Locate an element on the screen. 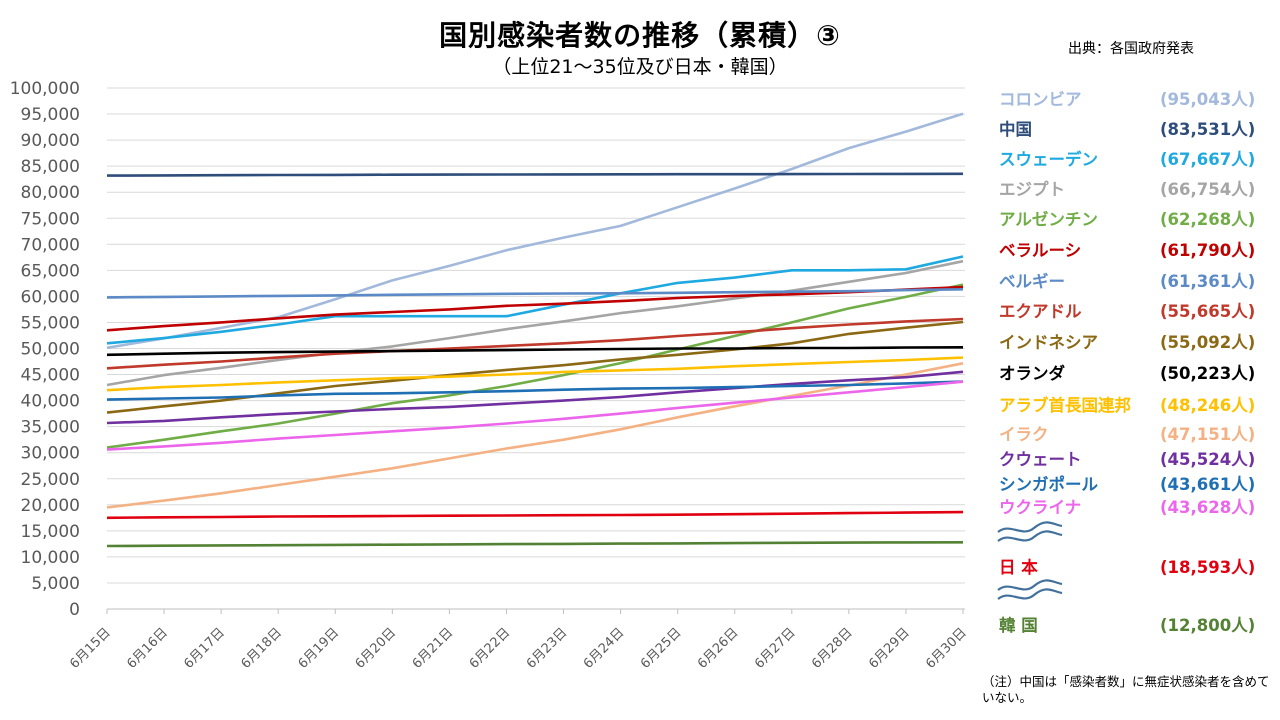  y-tick-label: 80,000 is located at coordinates (50, 193).